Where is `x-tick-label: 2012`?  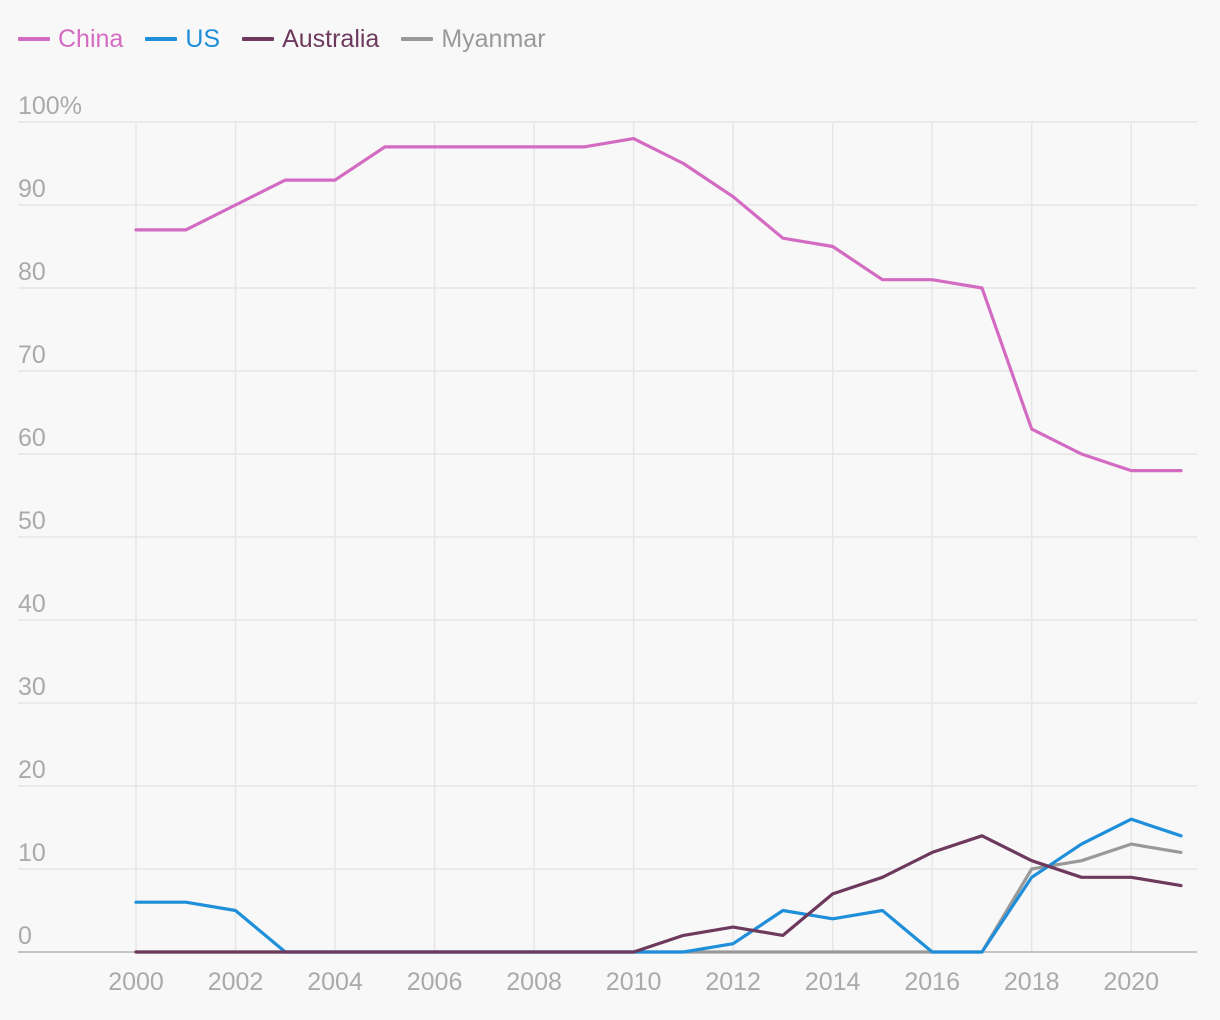 x-tick-label: 2012 is located at coordinates (733, 982).